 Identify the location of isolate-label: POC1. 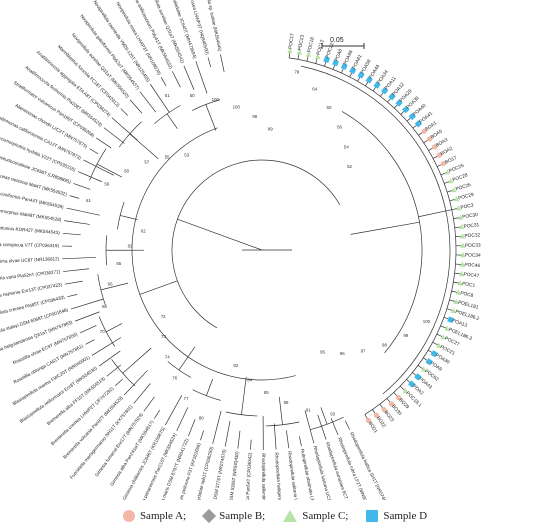
(469, 285).